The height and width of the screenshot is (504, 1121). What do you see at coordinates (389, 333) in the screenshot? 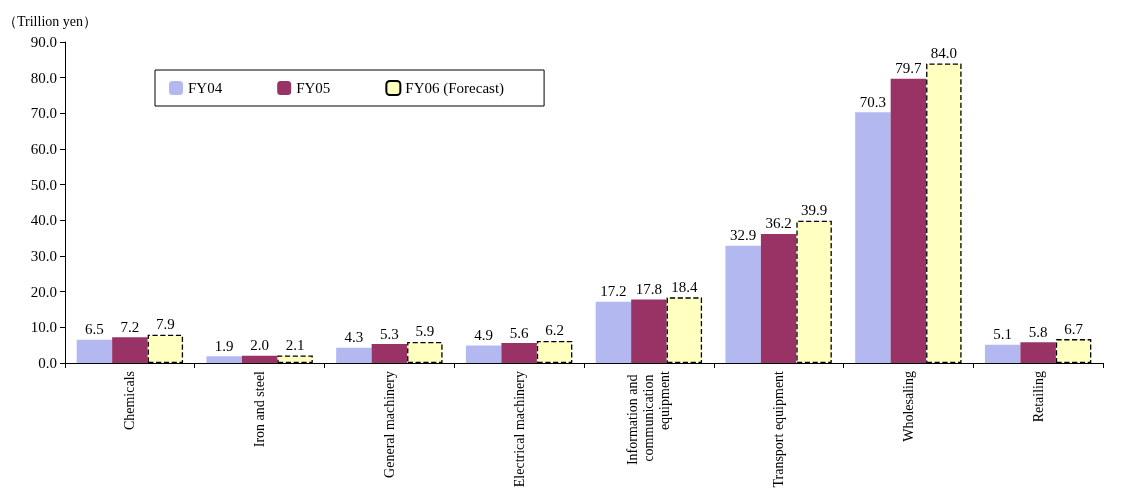
I see `data-label: 5.3` at bounding box center [389, 333].